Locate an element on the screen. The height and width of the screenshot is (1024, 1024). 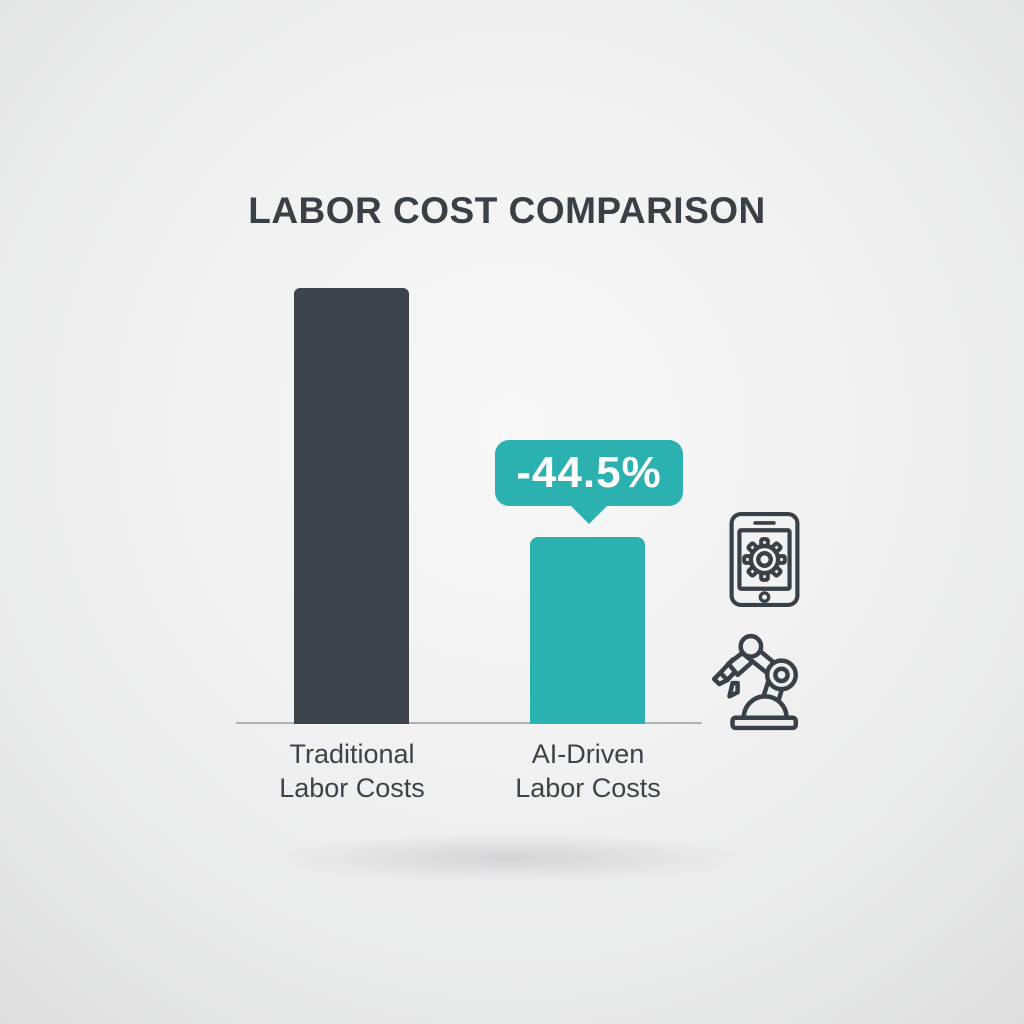
tablet-body is located at coordinates (764, 559).